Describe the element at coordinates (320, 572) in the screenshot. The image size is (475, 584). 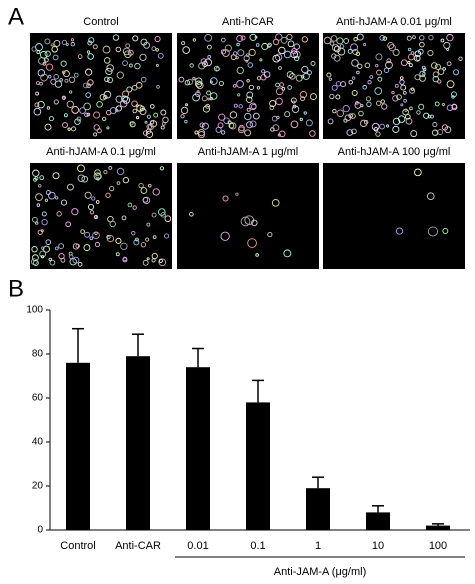
I see `group-label: Anti-JAM-A (μg/ml)` at that location.